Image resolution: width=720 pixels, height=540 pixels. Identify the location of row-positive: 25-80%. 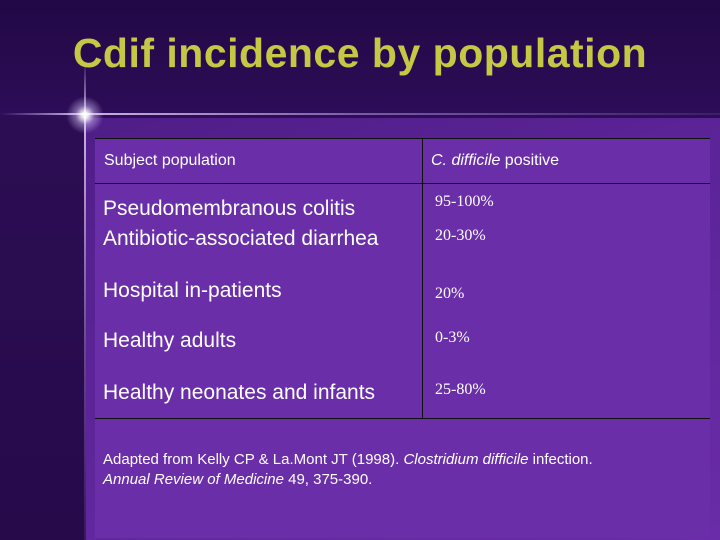
(566, 396).